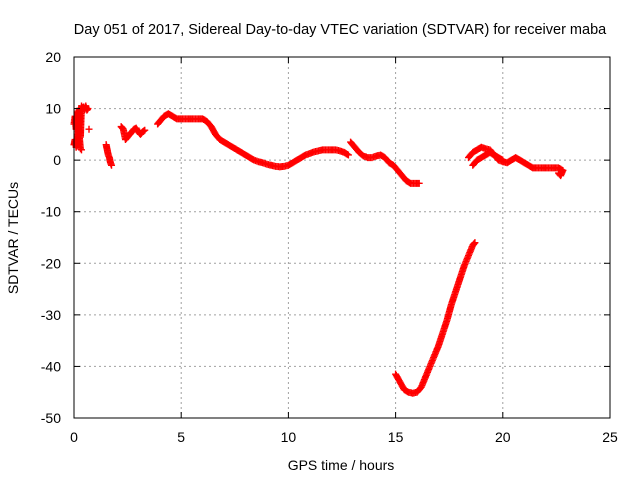  Describe the element at coordinates (341, 465) in the screenshot. I see `x-axis-label: GPS time / hours` at that location.